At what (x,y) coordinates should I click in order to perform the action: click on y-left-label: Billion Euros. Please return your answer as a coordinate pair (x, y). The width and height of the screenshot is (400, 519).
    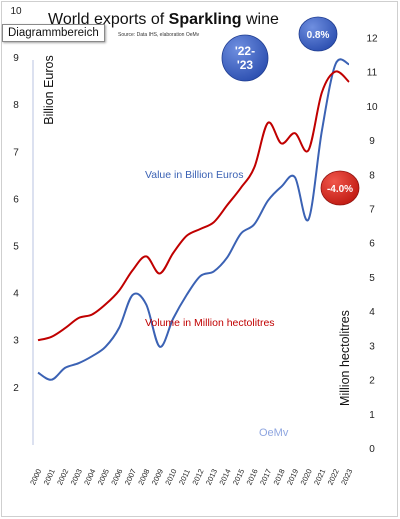
    Looking at the image, I should click on (49, 89).